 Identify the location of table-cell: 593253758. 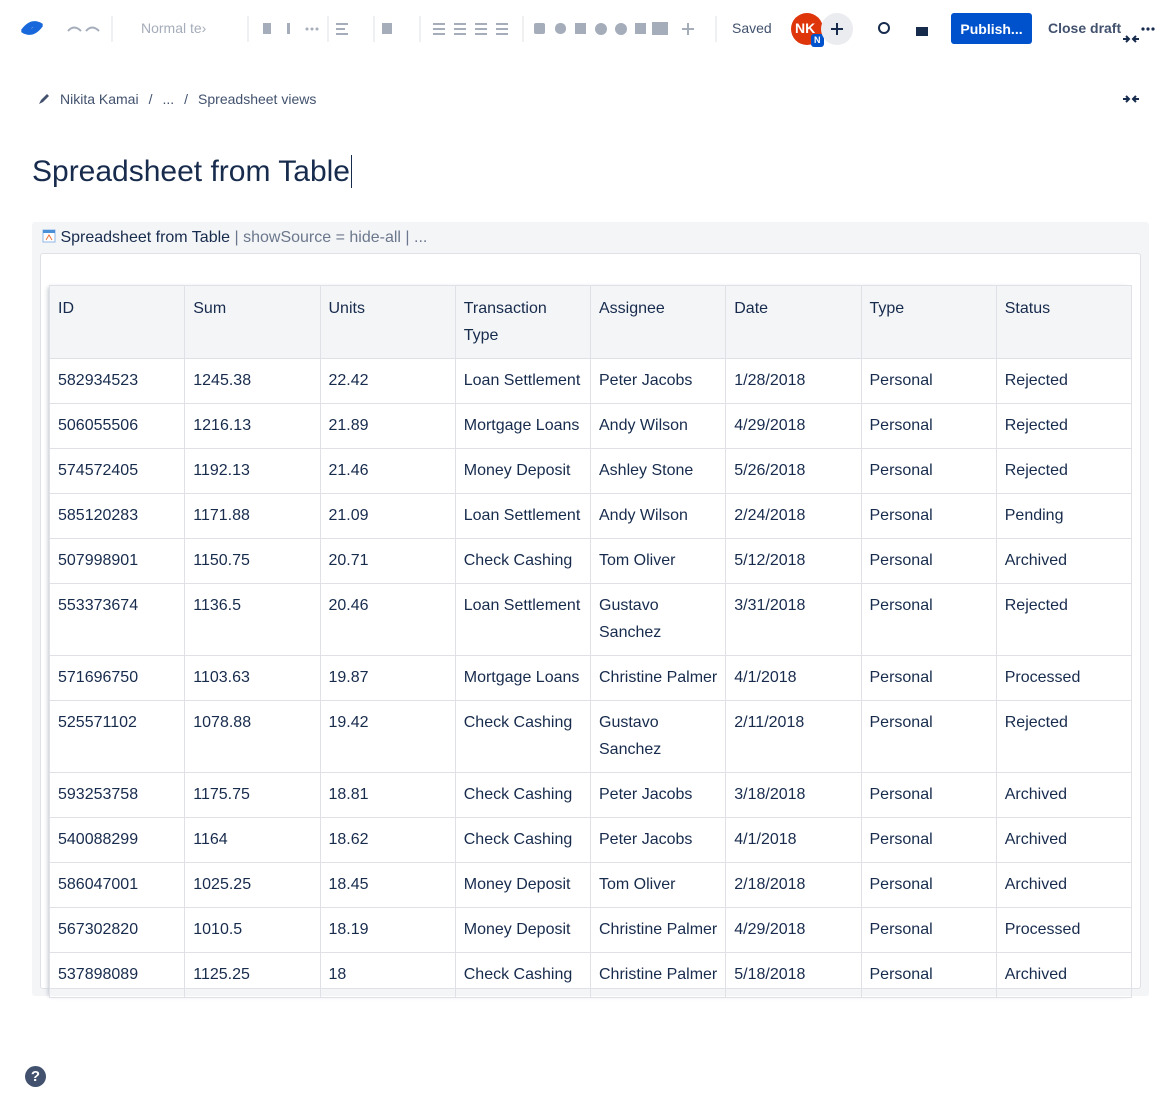
(117, 795).